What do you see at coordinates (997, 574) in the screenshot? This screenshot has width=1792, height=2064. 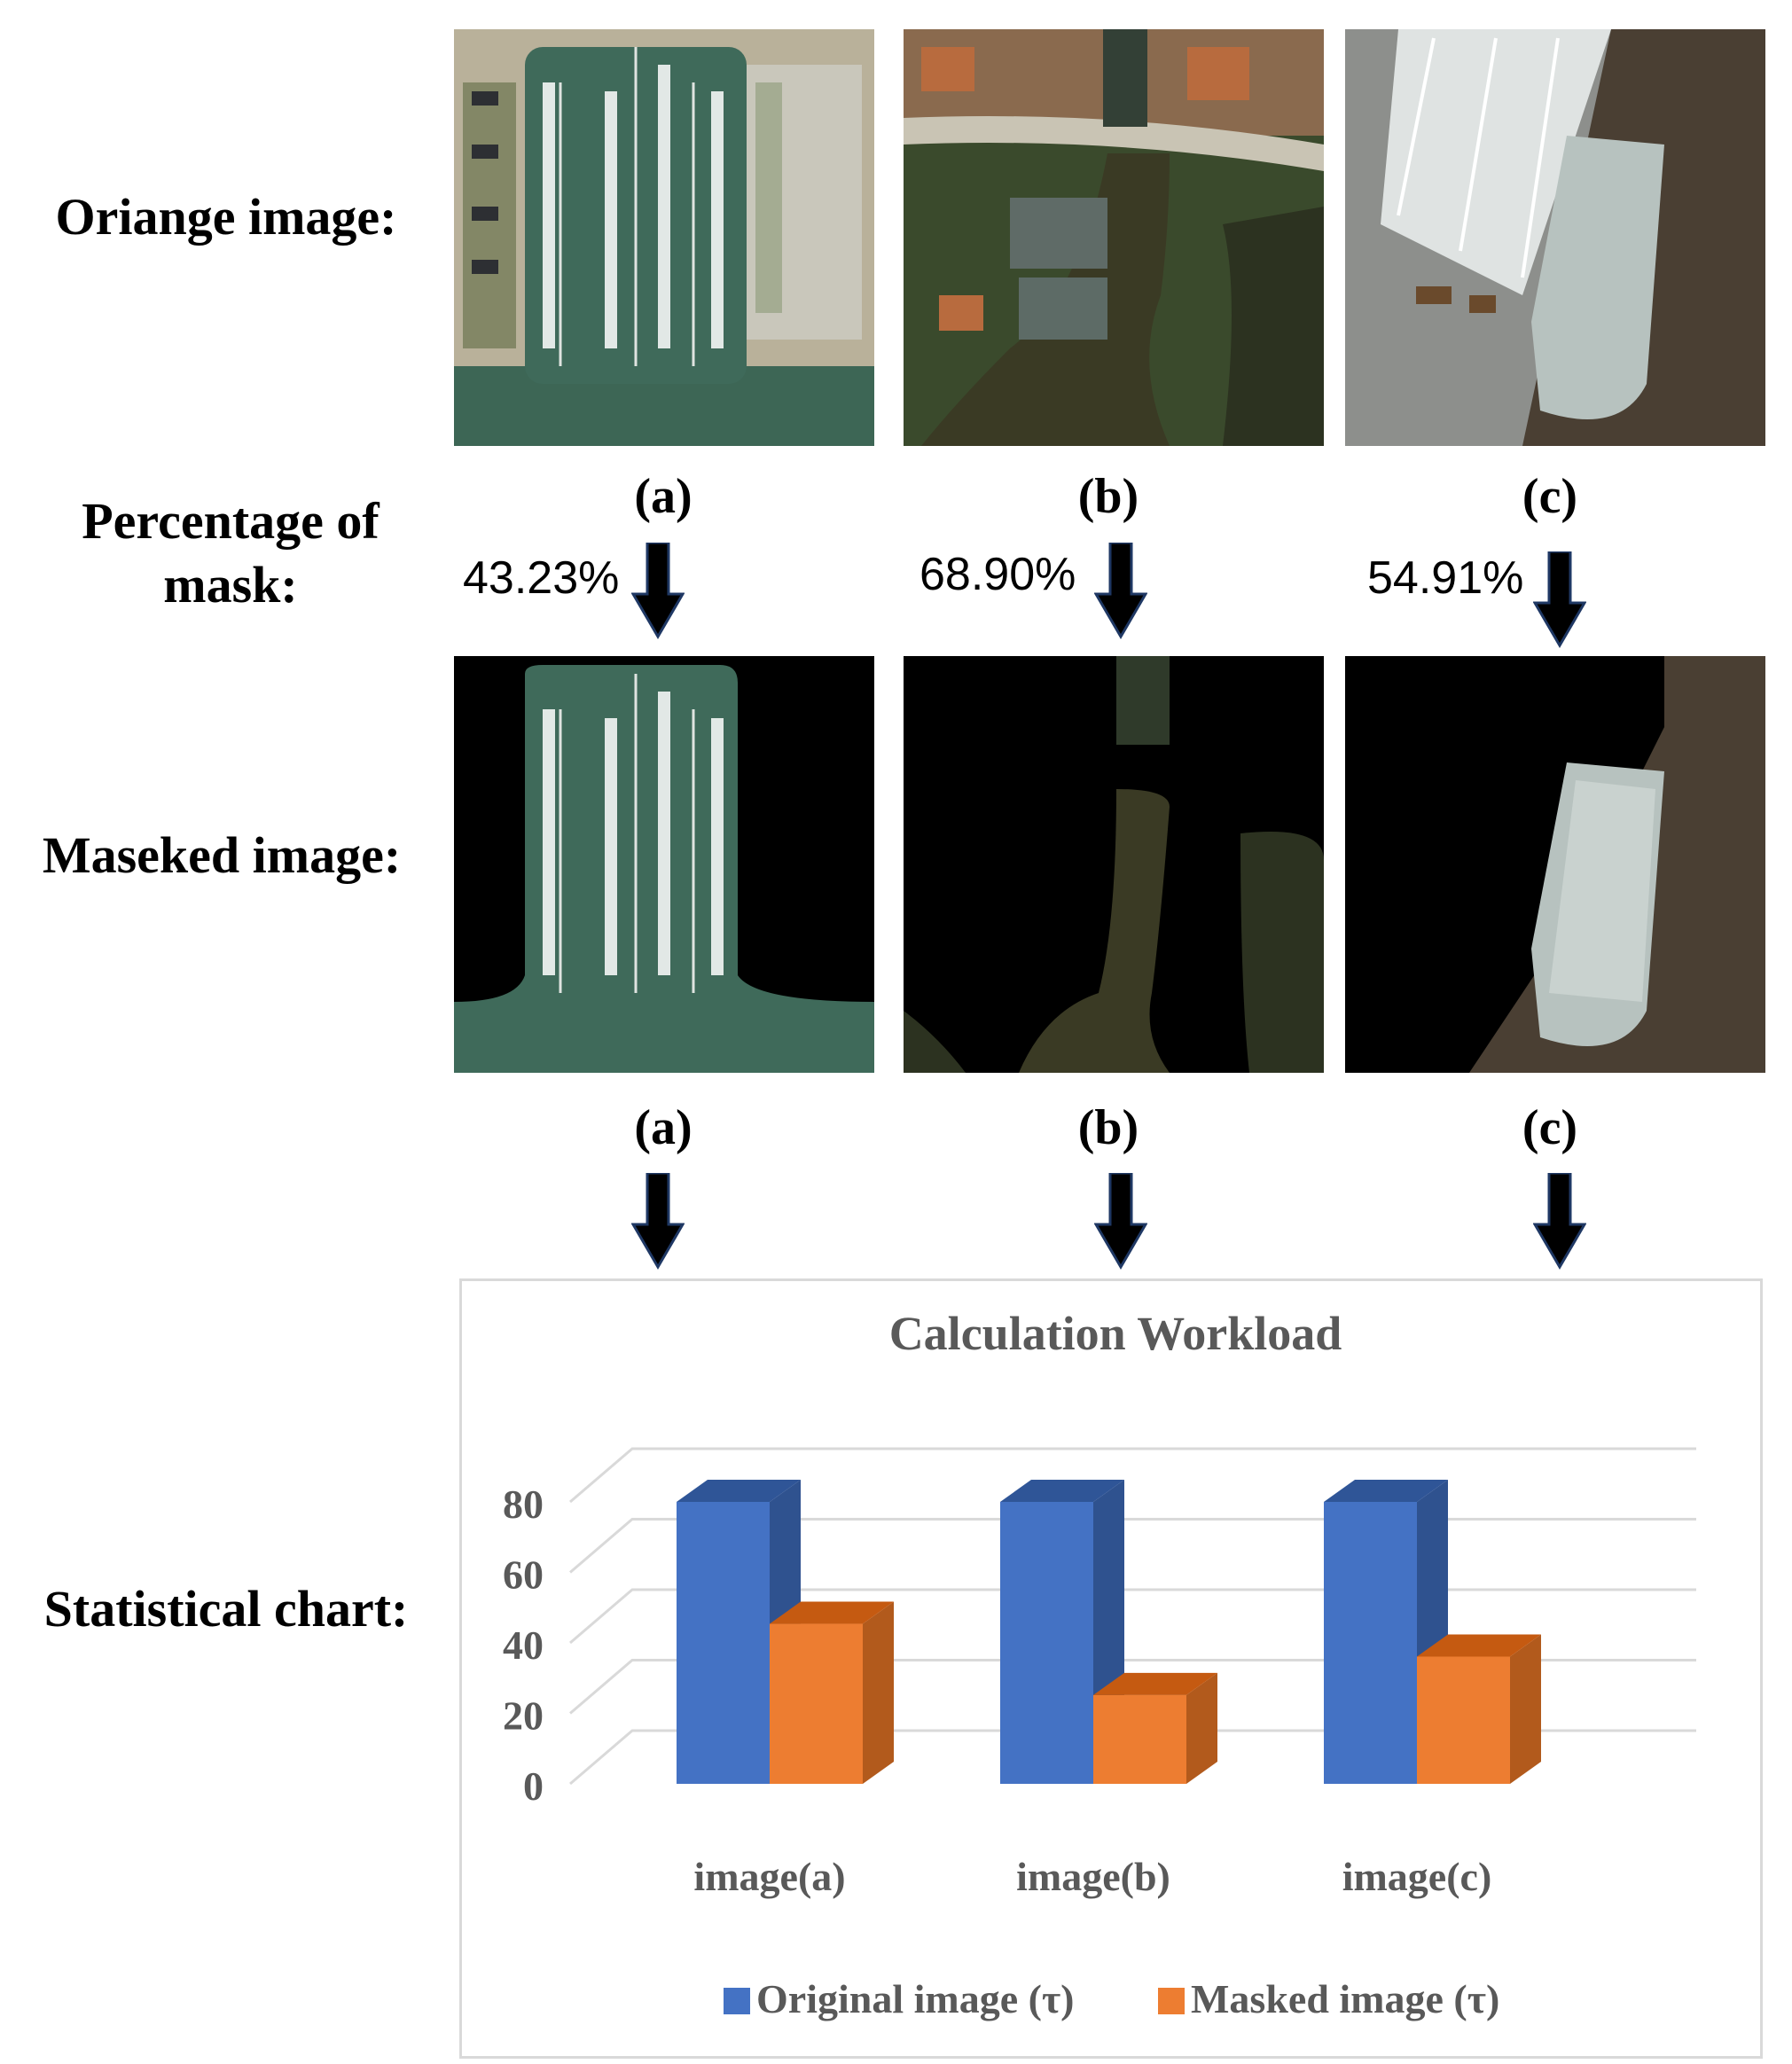 I see `mask-percentage-b: 68.90%` at bounding box center [997, 574].